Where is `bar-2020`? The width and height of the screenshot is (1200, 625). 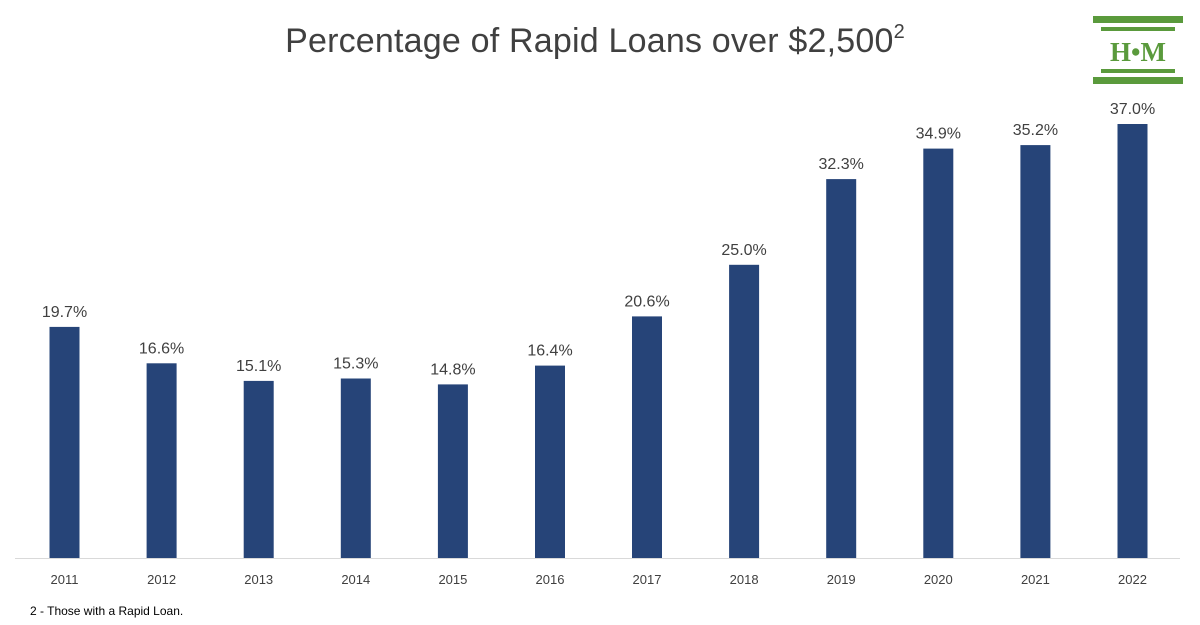 bar-2020 is located at coordinates (938, 353).